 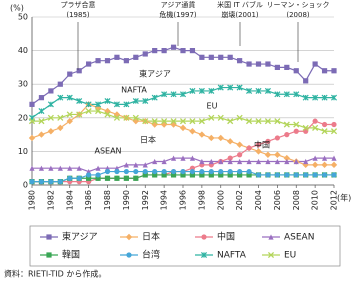 I want to click on legend-box, so click(x=185, y=246).